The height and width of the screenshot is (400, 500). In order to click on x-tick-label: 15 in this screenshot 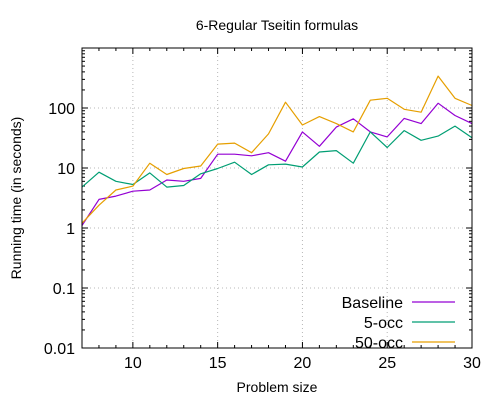, I will do `click(218, 363)`.